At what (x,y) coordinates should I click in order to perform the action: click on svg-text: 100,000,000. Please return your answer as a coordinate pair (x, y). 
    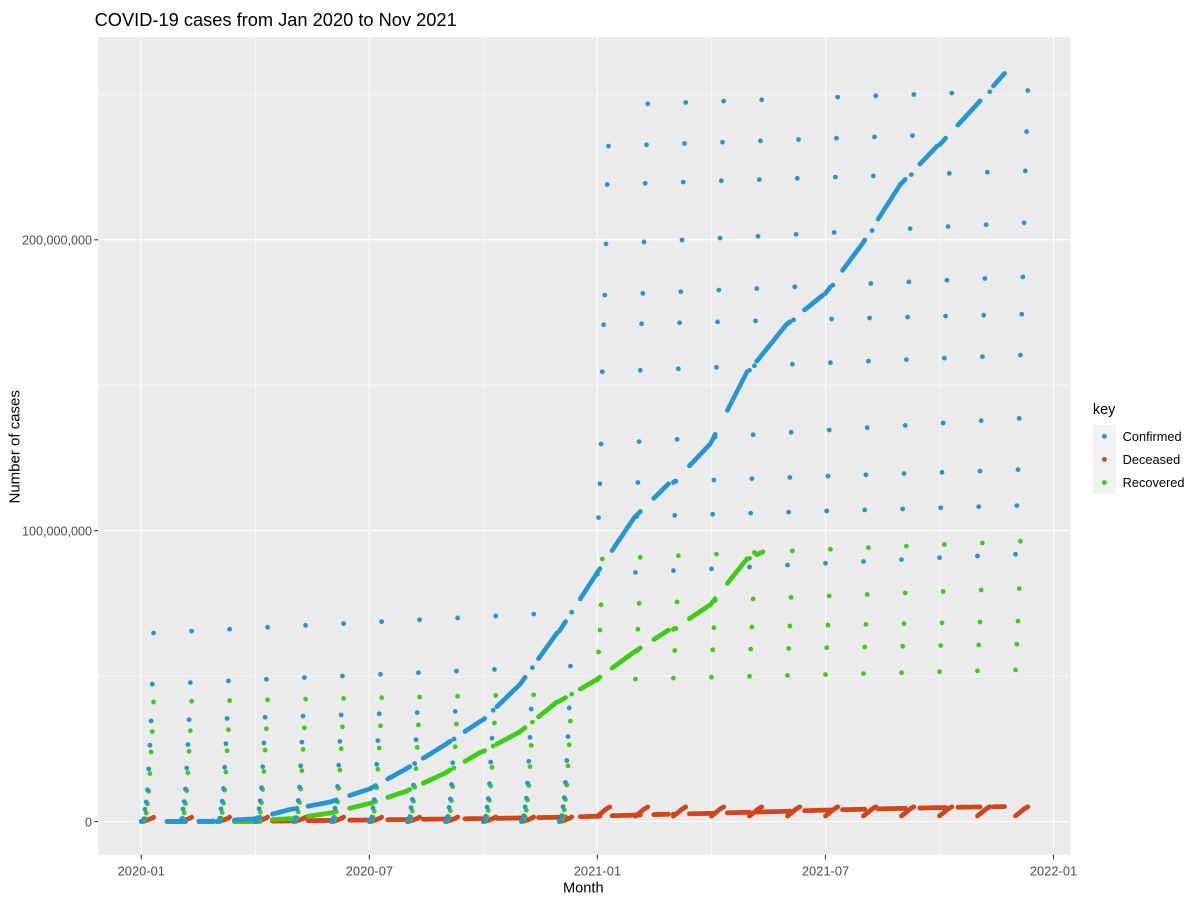
    Looking at the image, I should click on (57, 532).